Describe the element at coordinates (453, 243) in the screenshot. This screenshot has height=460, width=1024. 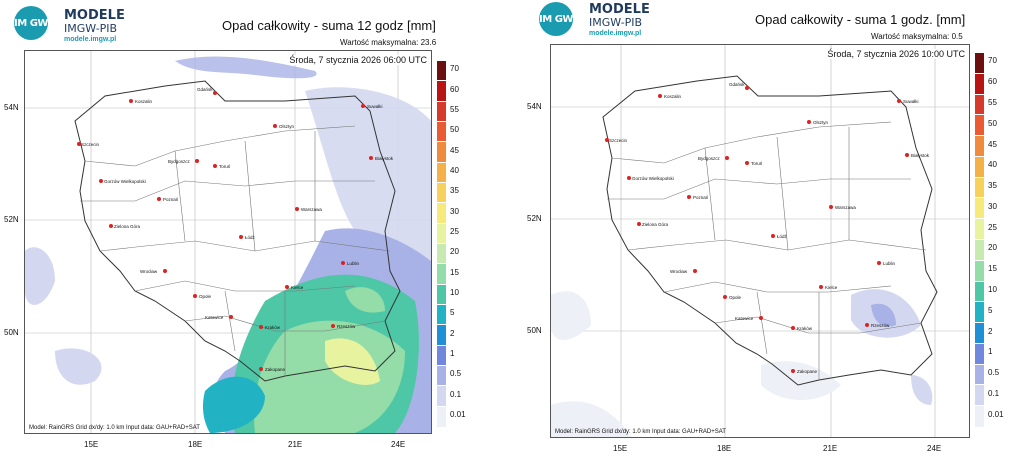
I see `colorbar: 70 60 55 50 45 40 35 30 25 20 15 10 5 2 1 0.5 0.1 0.01` at that location.